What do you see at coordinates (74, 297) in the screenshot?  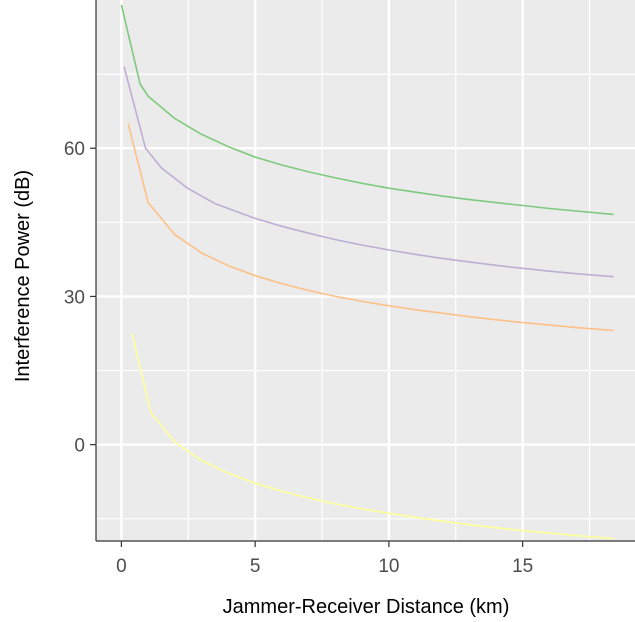 I see `y-tick-label: 30` at bounding box center [74, 297].